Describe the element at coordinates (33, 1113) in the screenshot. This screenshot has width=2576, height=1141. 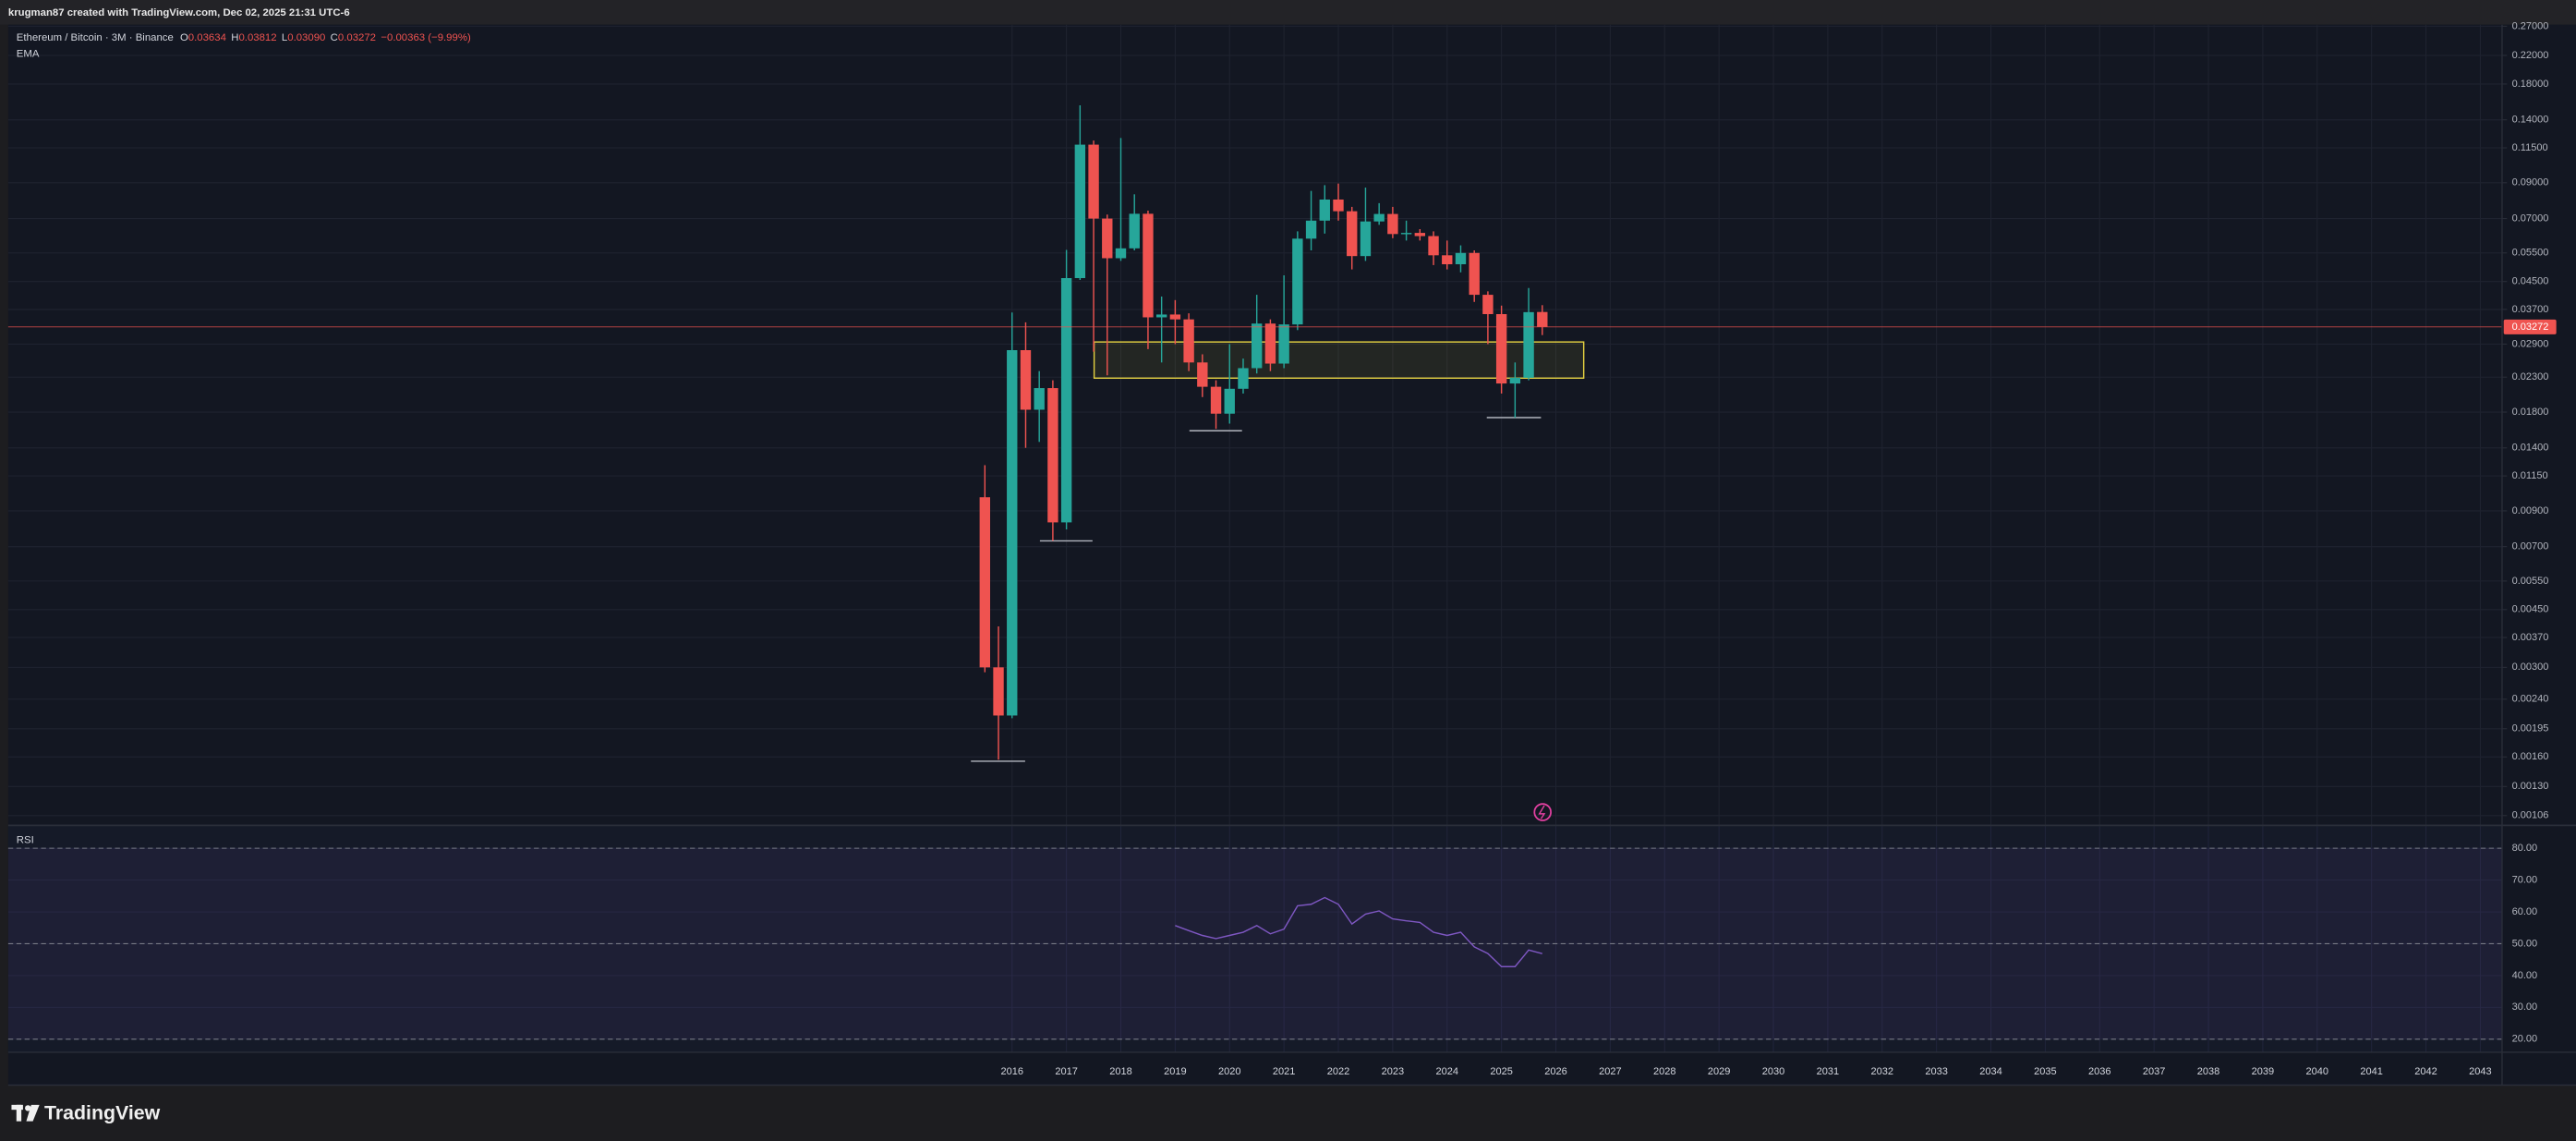
I see `logo-part` at that location.